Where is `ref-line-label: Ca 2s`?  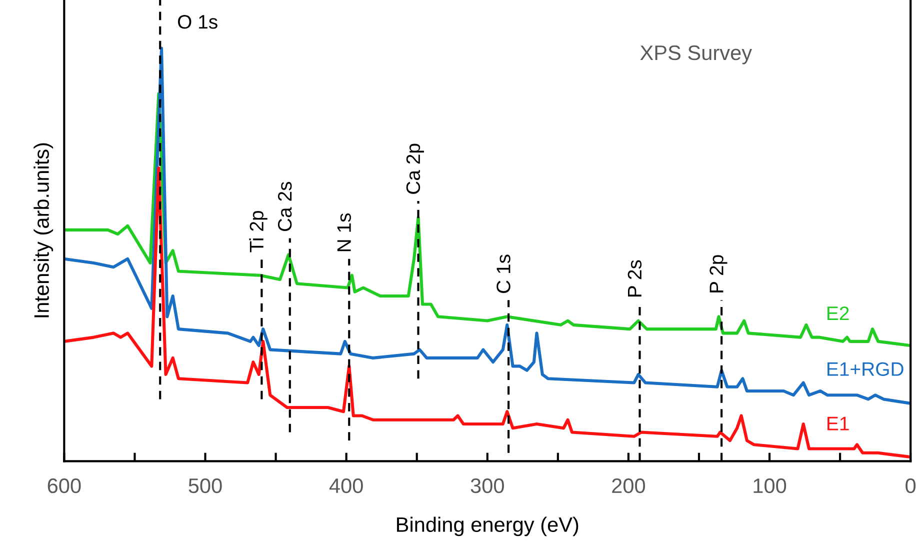 ref-line-label: Ca 2s is located at coordinates (285, 207).